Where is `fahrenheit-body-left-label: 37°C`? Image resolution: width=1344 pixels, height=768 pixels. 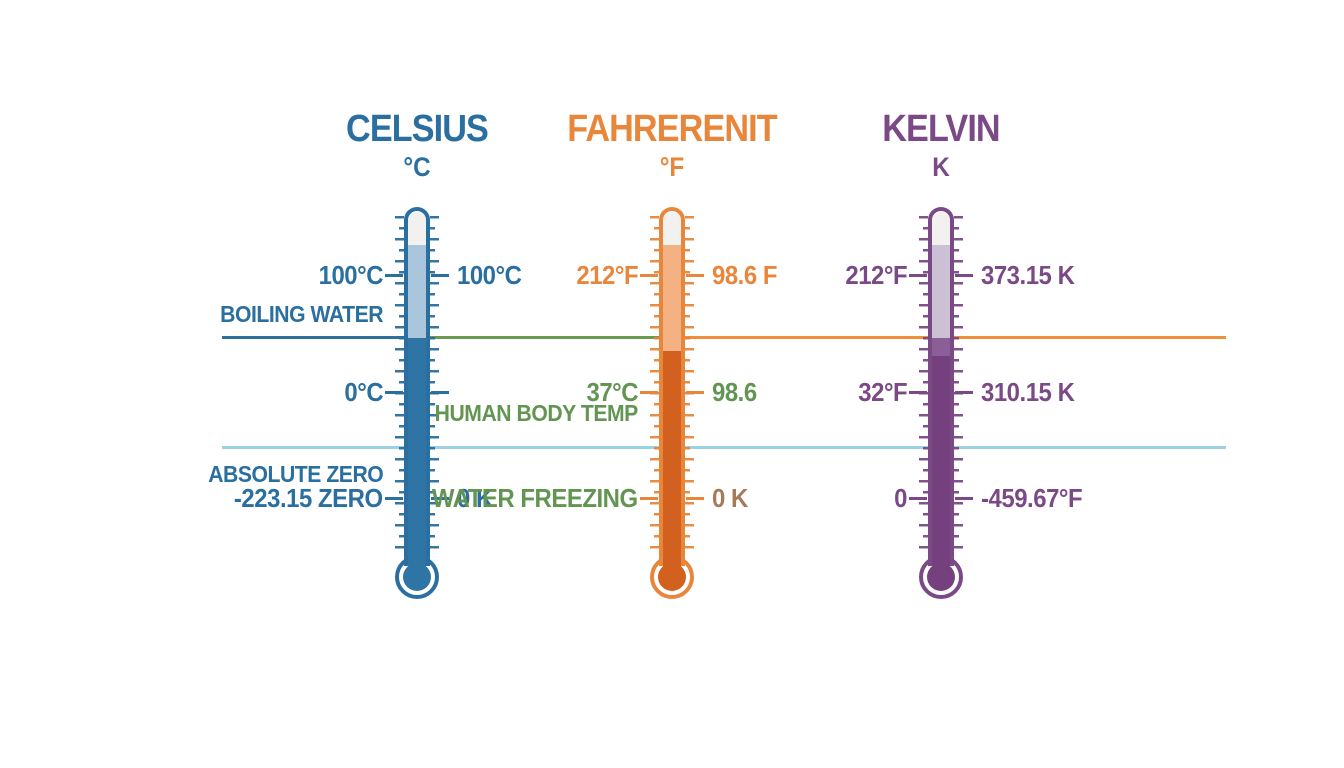
fahrenheit-body-left-label: 37°C is located at coordinates (612, 392).